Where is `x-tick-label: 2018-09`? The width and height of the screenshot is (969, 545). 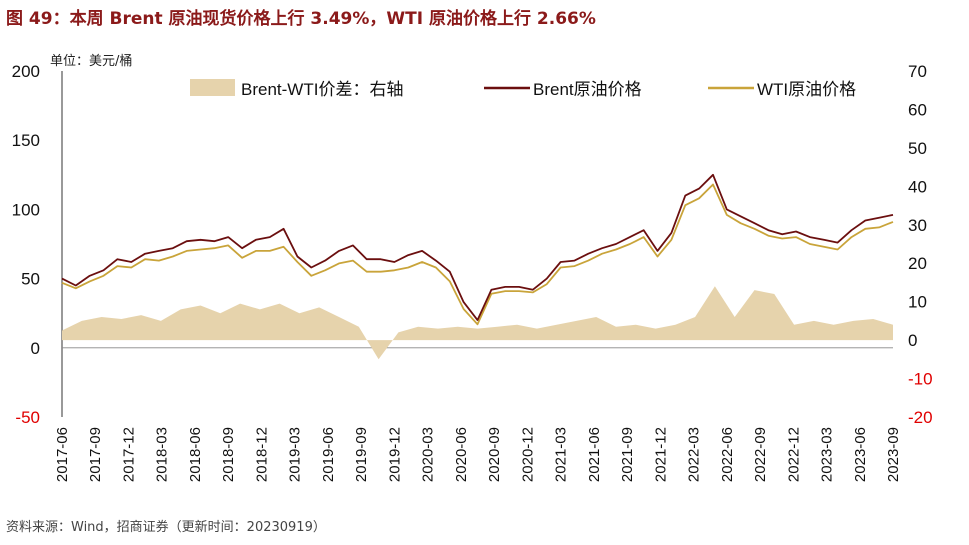
x-tick-label: 2018-09 is located at coordinates (228, 454).